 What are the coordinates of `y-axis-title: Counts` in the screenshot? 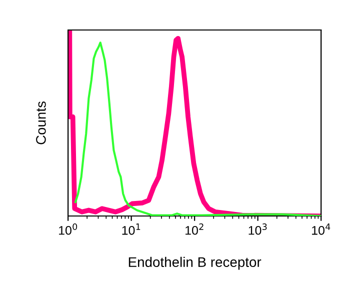 It's located at (41, 122).